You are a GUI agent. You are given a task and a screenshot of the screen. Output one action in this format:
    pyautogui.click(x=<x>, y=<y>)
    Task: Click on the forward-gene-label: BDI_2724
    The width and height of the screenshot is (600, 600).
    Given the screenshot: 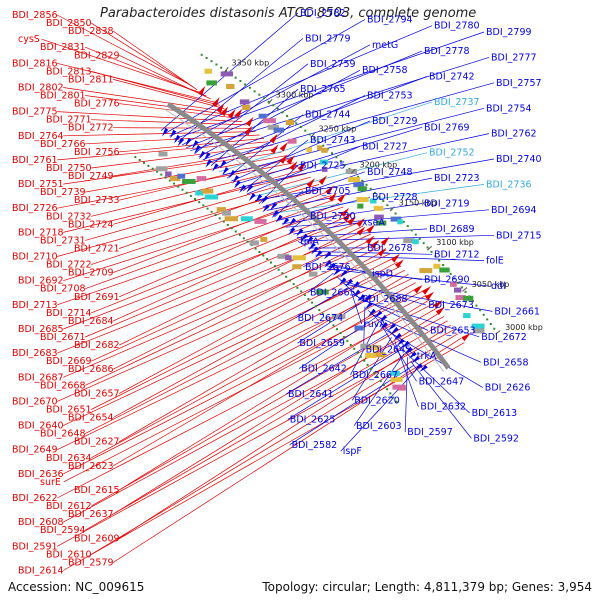 What is the action you would take?
    pyautogui.click(x=91, y=224)
    